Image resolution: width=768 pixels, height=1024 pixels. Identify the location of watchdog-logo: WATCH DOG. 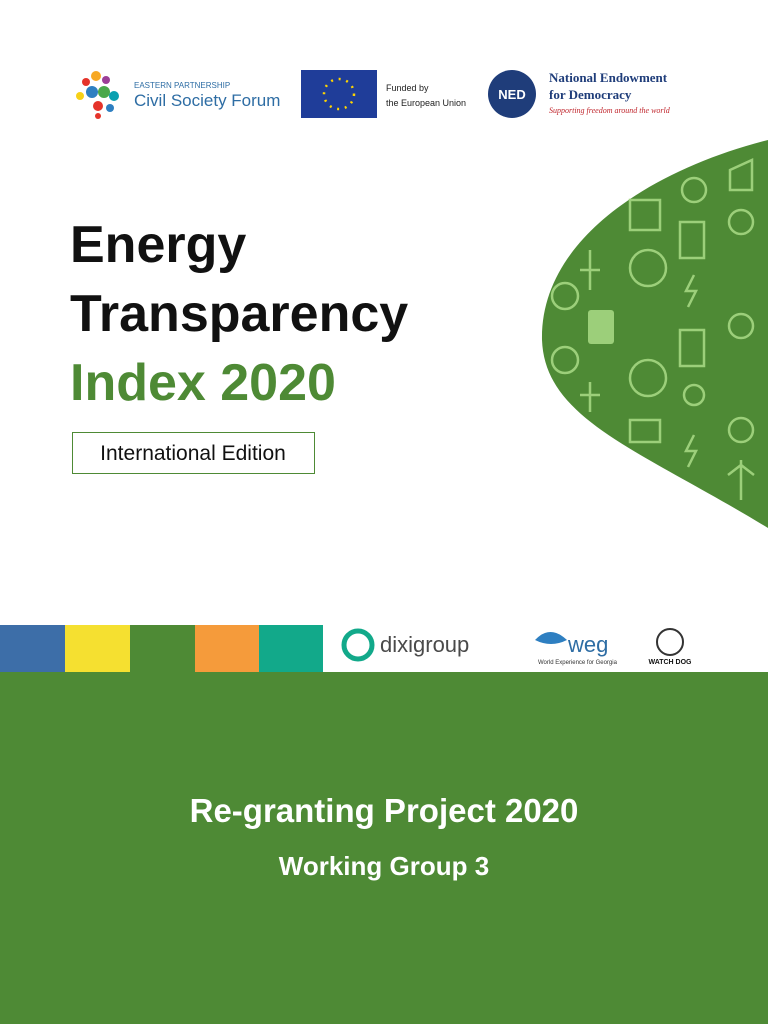
(670, 662).